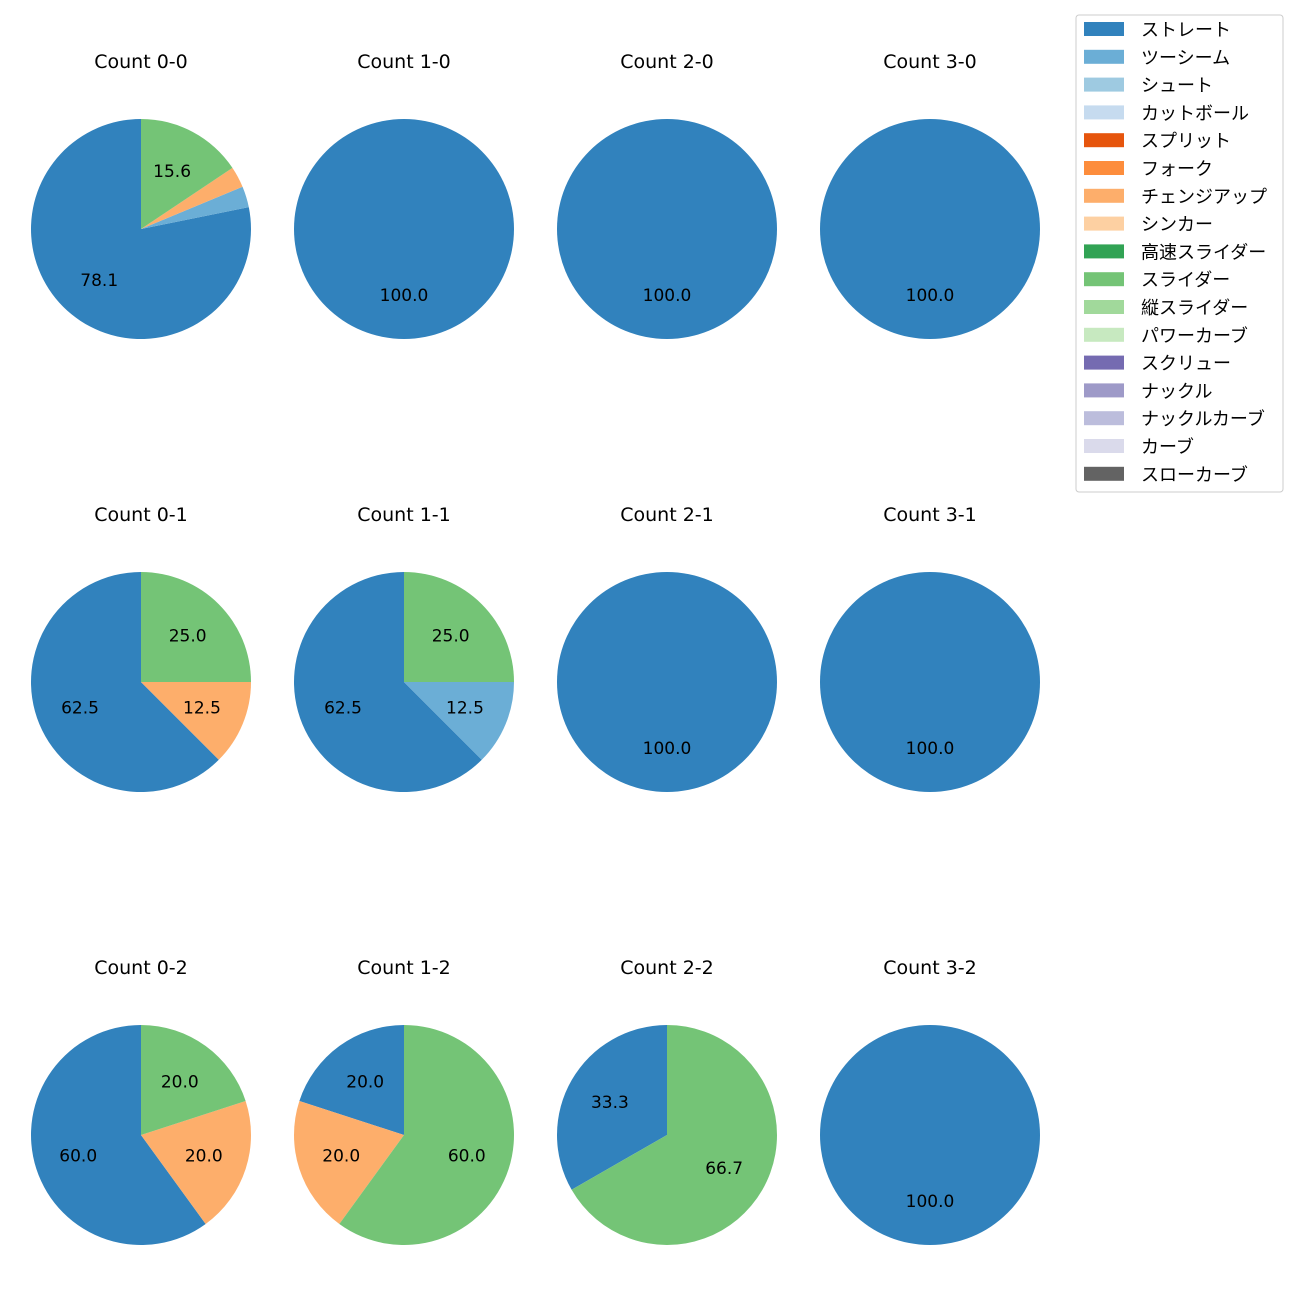 This screenshot has width=1300, height=1300. I want to click on pie-slice-label: 60.0, so click(78, 1156).